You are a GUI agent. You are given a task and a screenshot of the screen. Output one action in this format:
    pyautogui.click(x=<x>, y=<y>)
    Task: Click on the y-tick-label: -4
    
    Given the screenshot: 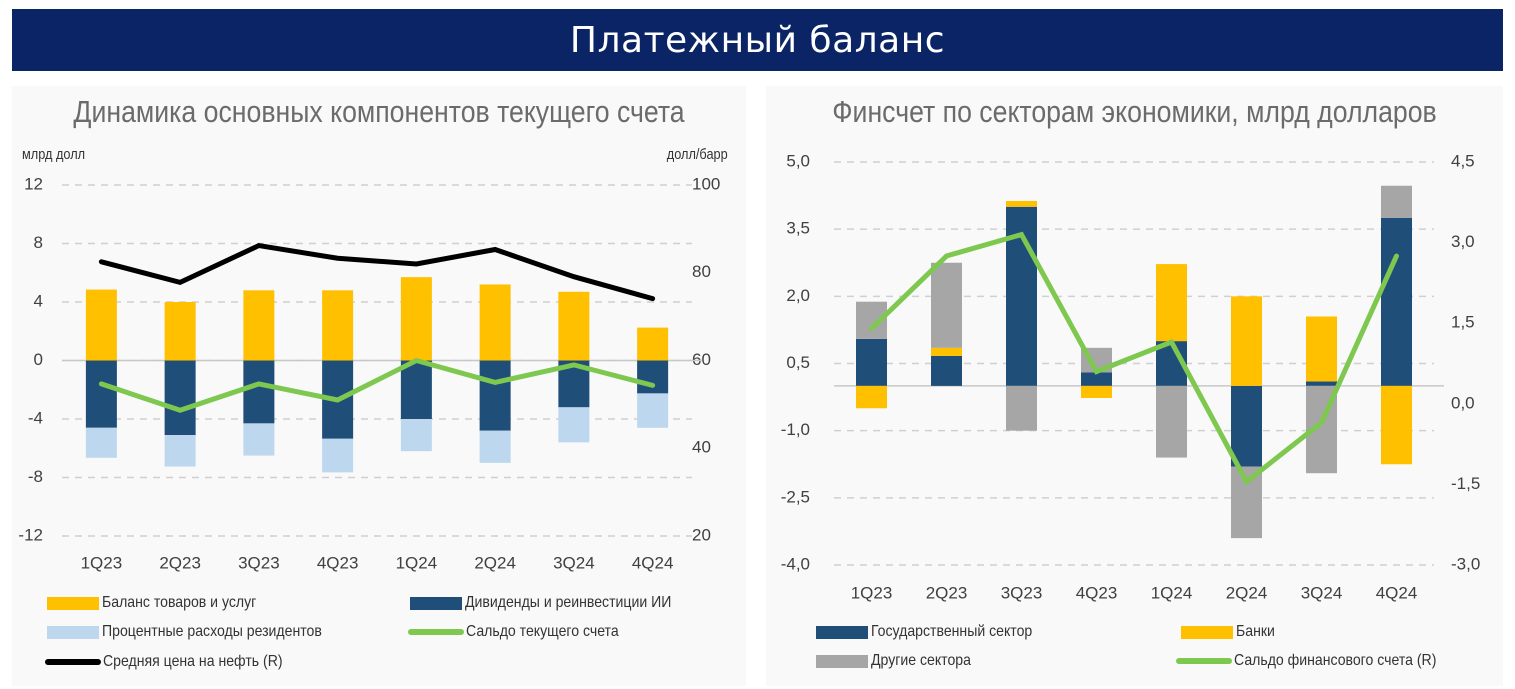 What is the action you would take?
    pyautogui.click(x=35, y=417)
    